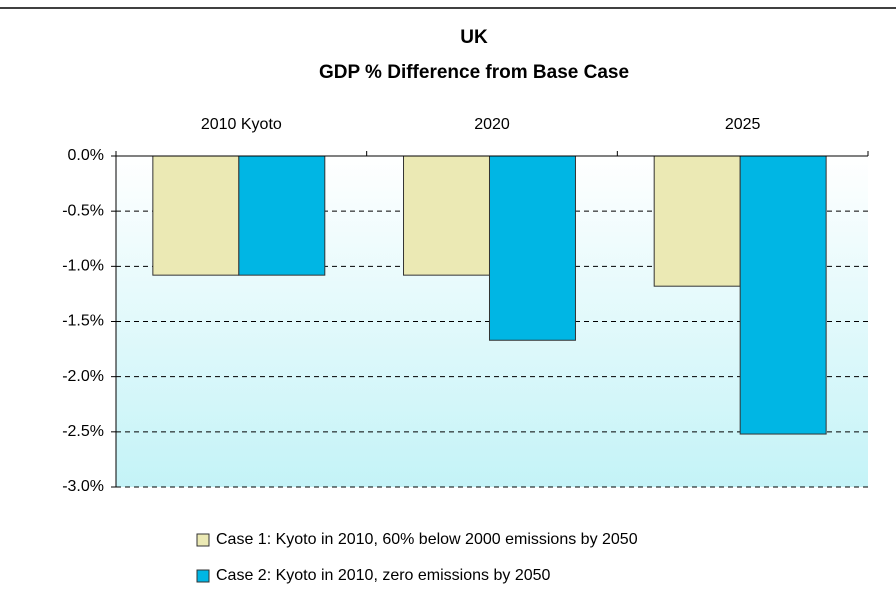  What do you see at coordinates (474, 72) in the screenshot?
I see `chart-subtitle: GDP % Difference from Base Case` at bounding box center [474, 72].